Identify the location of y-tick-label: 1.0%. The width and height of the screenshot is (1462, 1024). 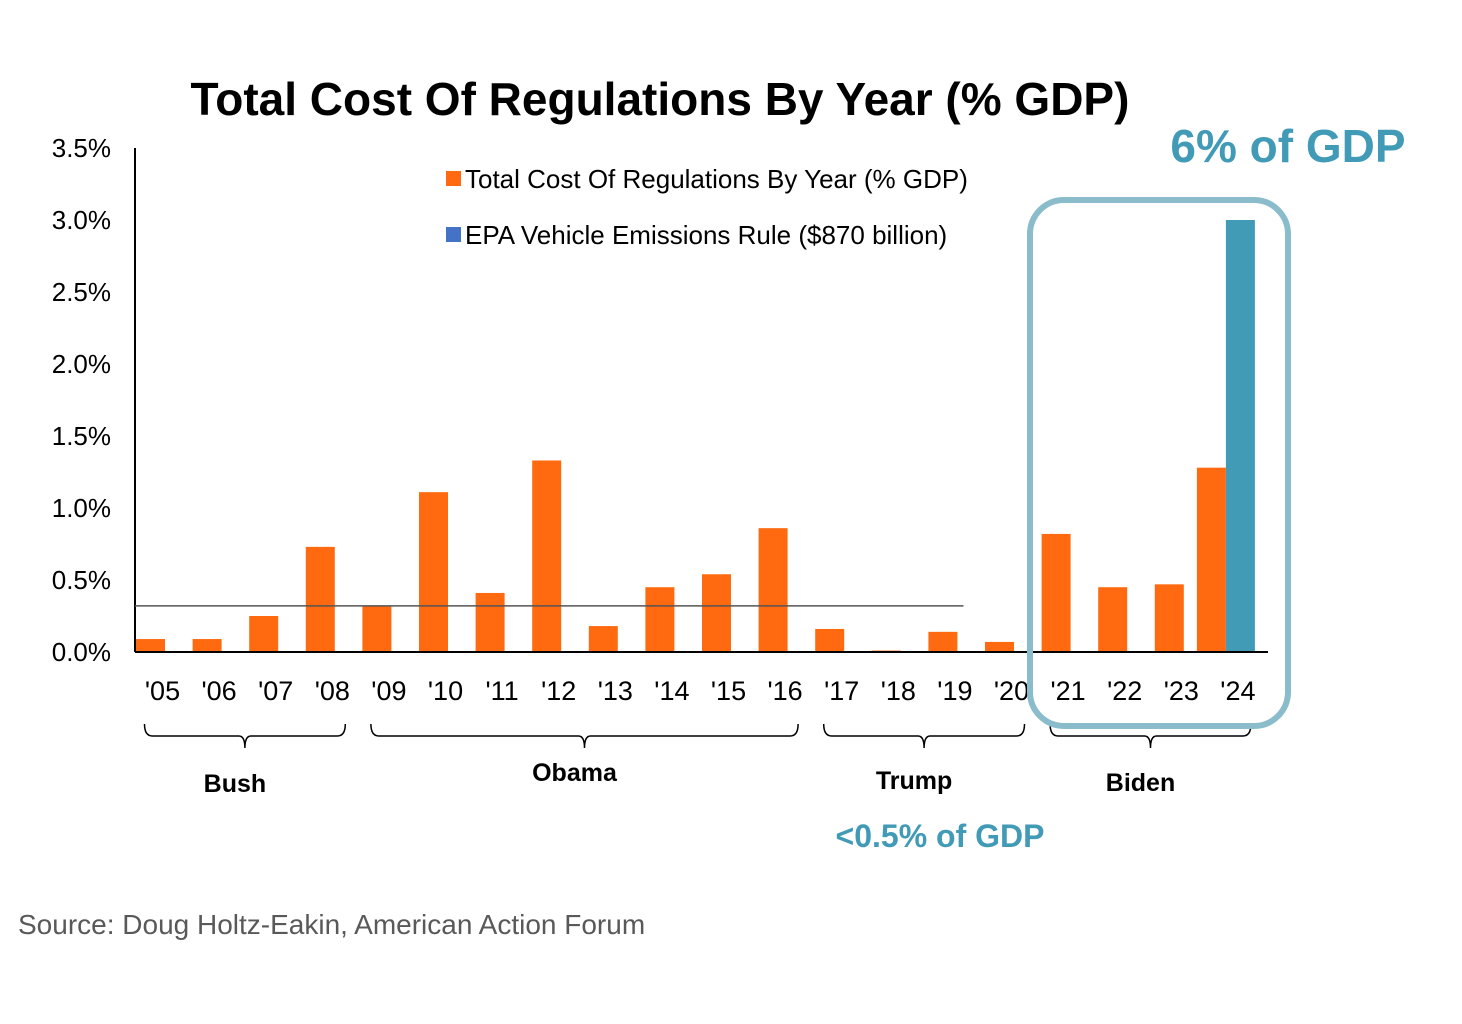
(81, 508).